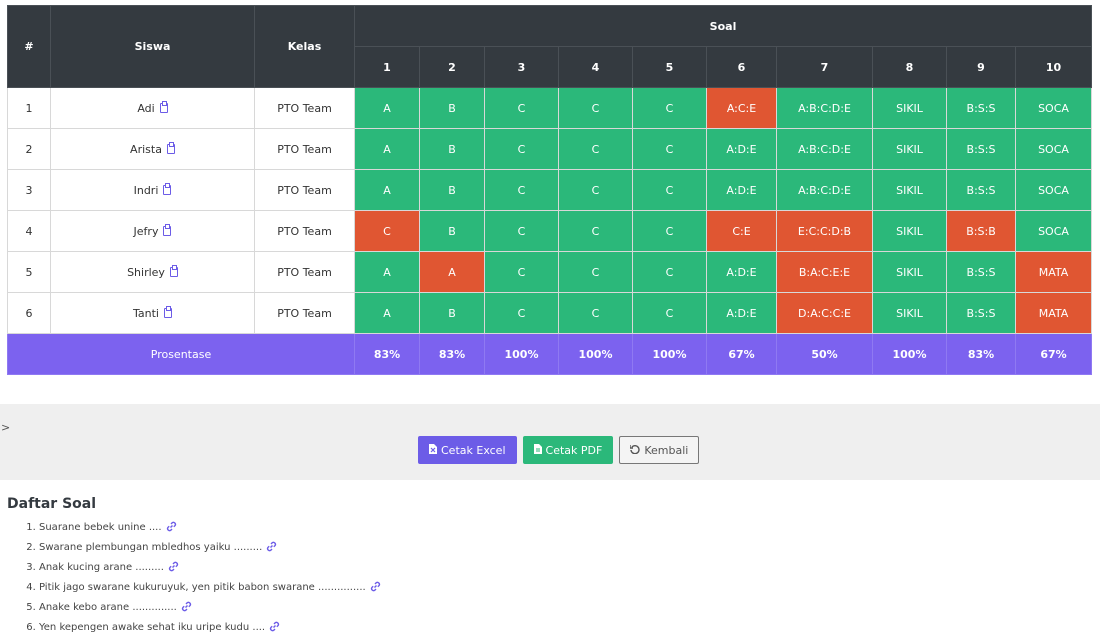 This screenshot has height=640, width=1100. I want to click on student-name: Tanti, so click(146, 313).